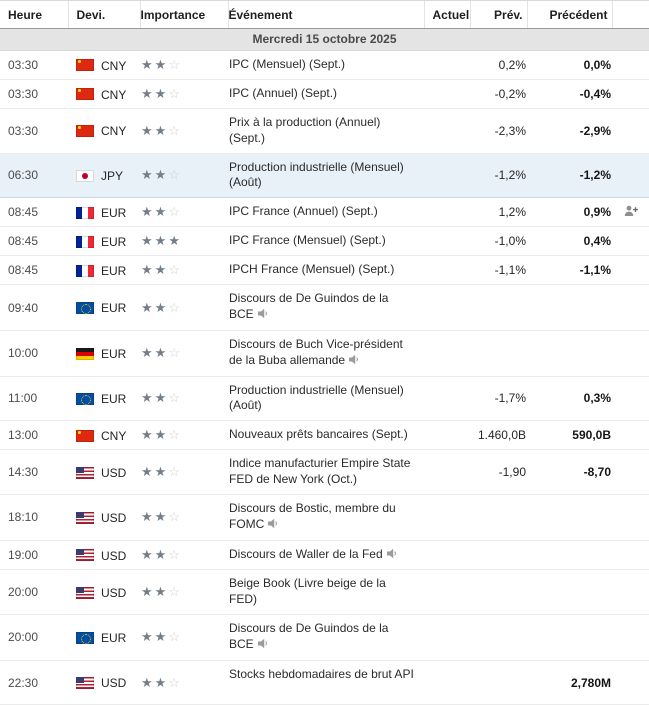  Describe the element at coordinates (34, 307) in the screenshot. I see `event-time: 09:40` at that location.